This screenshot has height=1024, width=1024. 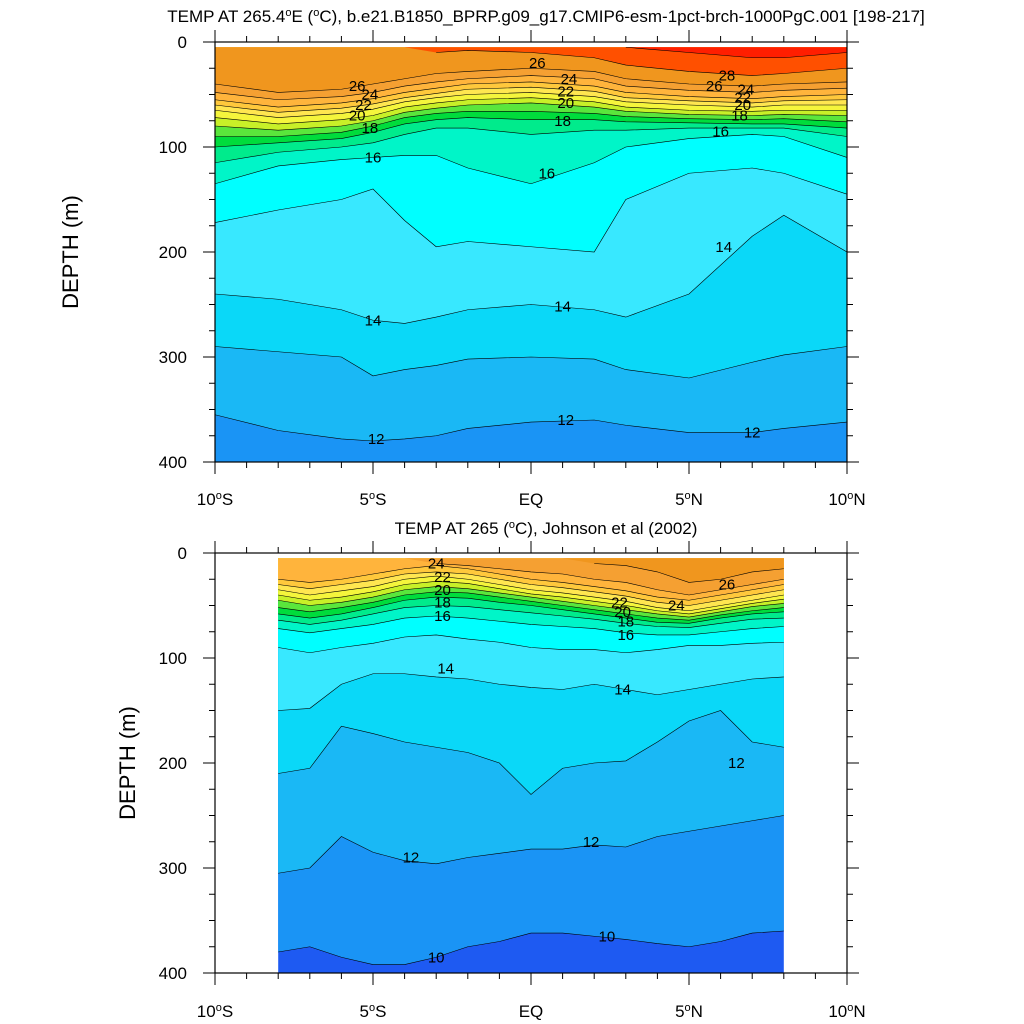 I want to click on contour-label: 28, so click(x=727, y=76).